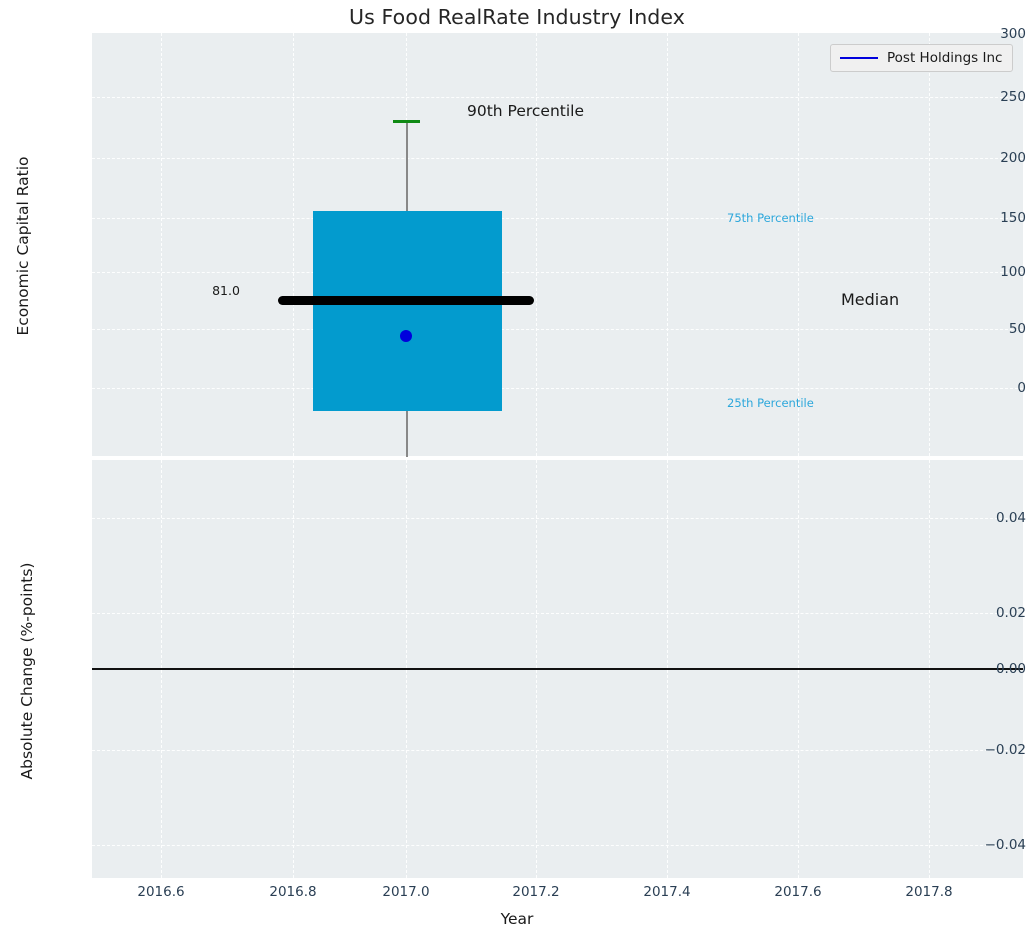 The image size is (1034, 942). I want to click on annotation-25th-percentile: 25th Percentile, so click(770, 403).